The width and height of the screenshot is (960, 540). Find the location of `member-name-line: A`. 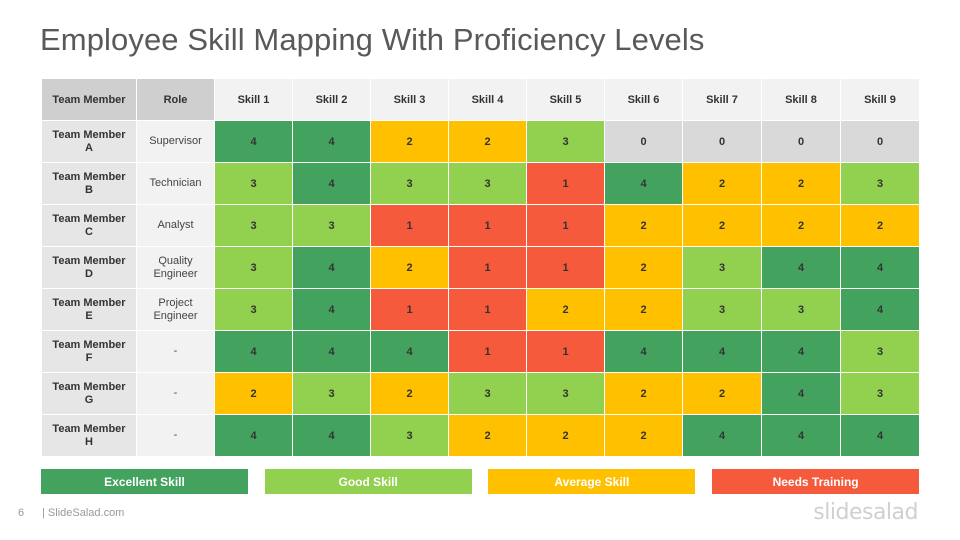

member-name-line: A is located at coordinates (89, 147).